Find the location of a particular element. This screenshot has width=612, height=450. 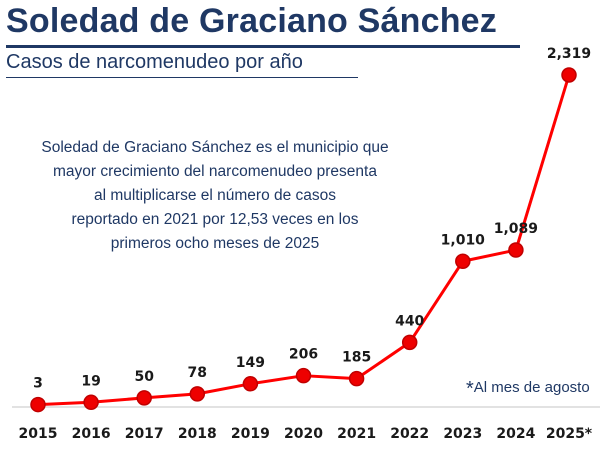

data-point-2021 is located at coordinates (356, 378).